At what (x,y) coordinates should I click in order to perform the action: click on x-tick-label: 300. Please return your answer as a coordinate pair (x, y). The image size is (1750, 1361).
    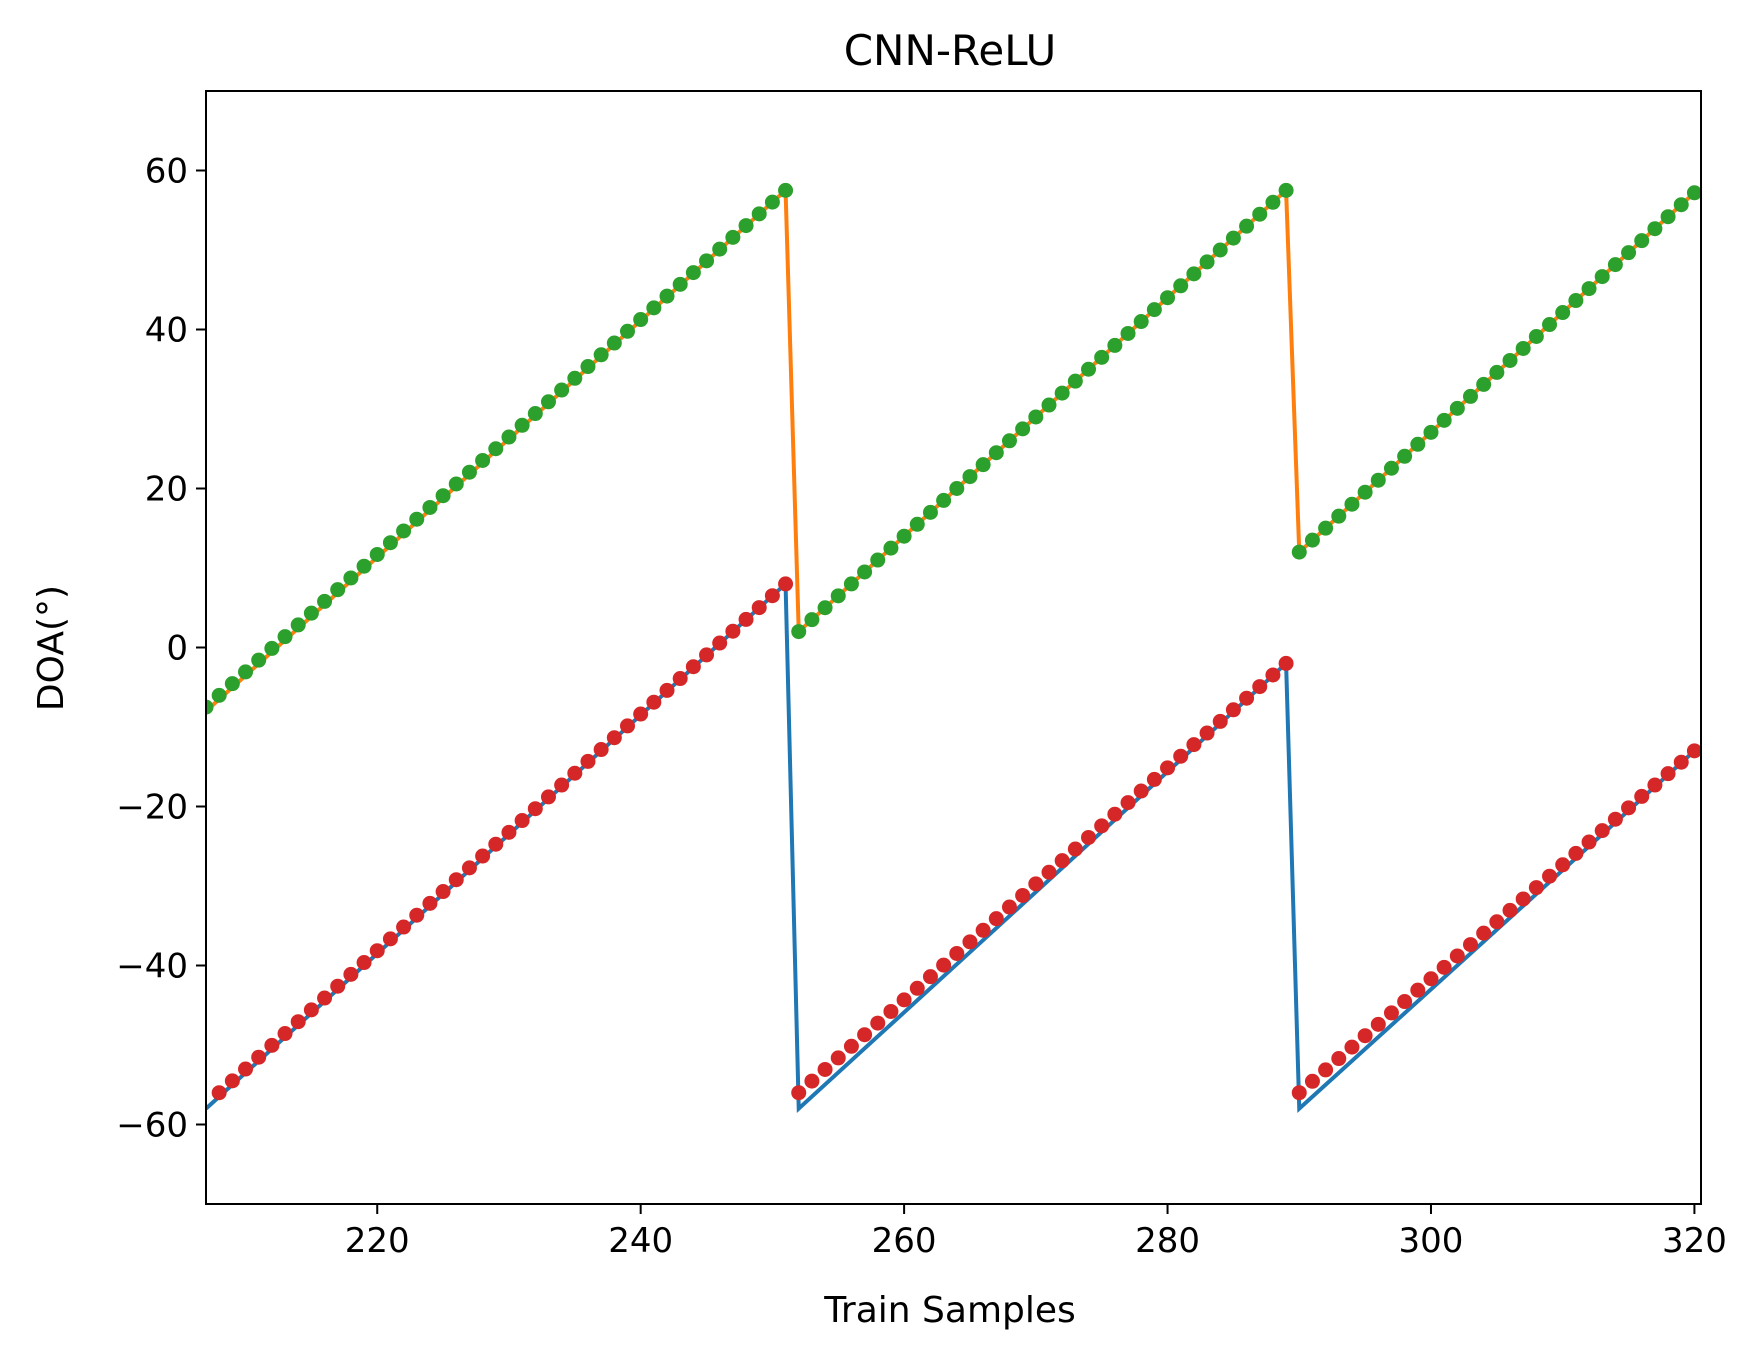
    Looking at the image, I should click on (1431, 1241).